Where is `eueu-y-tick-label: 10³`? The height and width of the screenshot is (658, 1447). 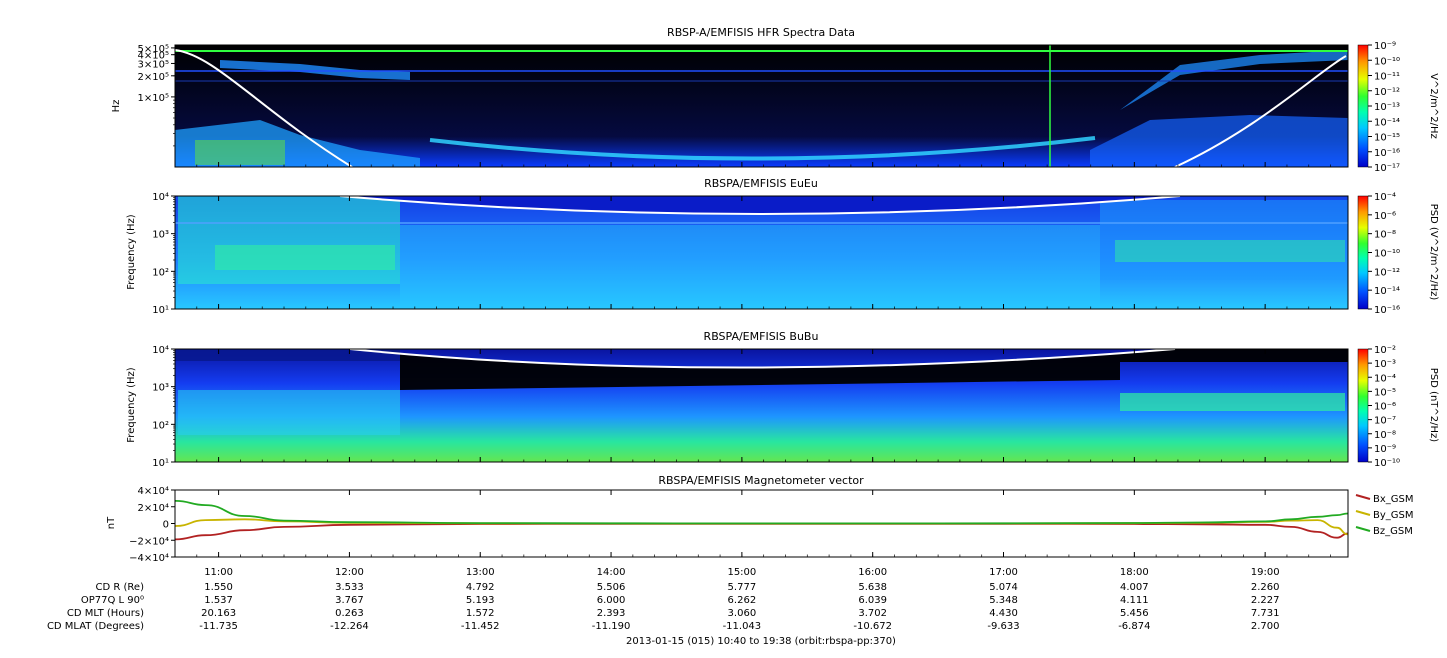 eueu-y-tick-label: 10³ is located at coordinates (160, 235).